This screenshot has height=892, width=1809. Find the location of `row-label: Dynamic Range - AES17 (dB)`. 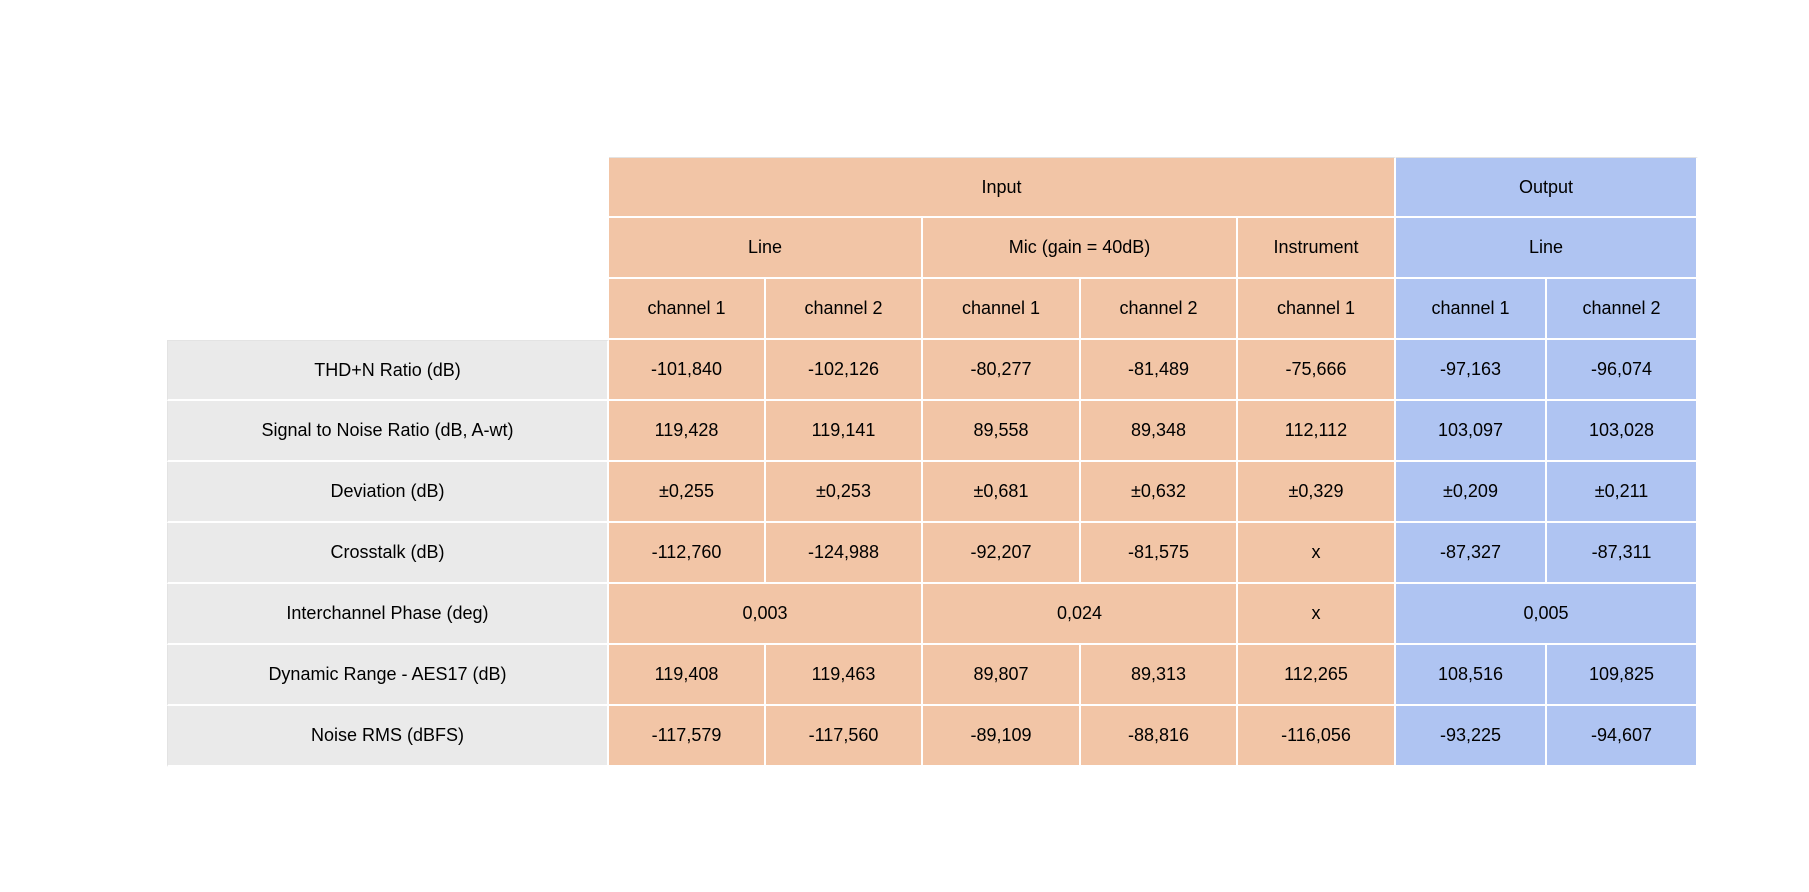

row-label: Dynamic Range - AES17 (dB) is located at coordinates (388, 675).